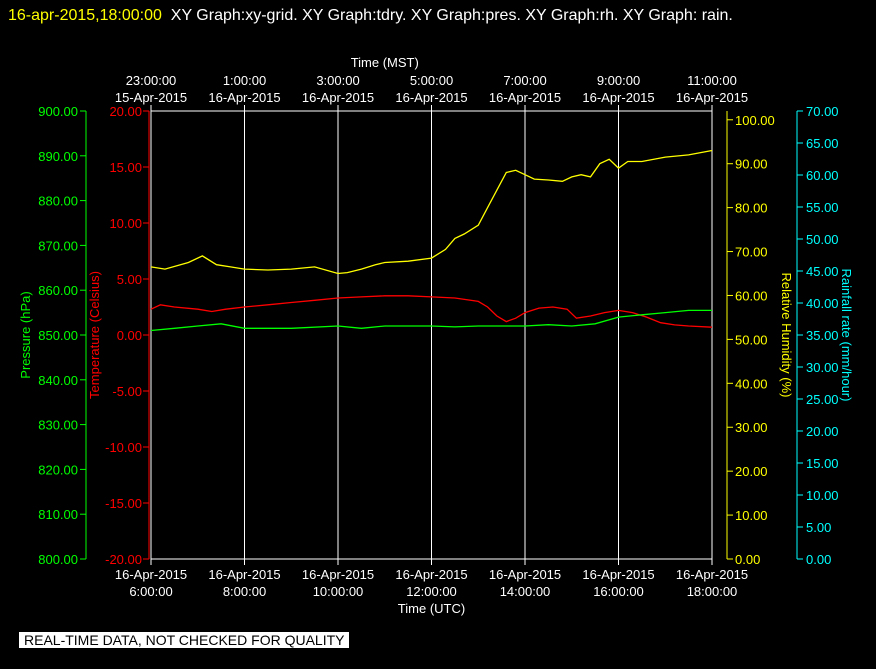  I want to click on x-tick-label-time: 8:00:00, so click(244, 591).